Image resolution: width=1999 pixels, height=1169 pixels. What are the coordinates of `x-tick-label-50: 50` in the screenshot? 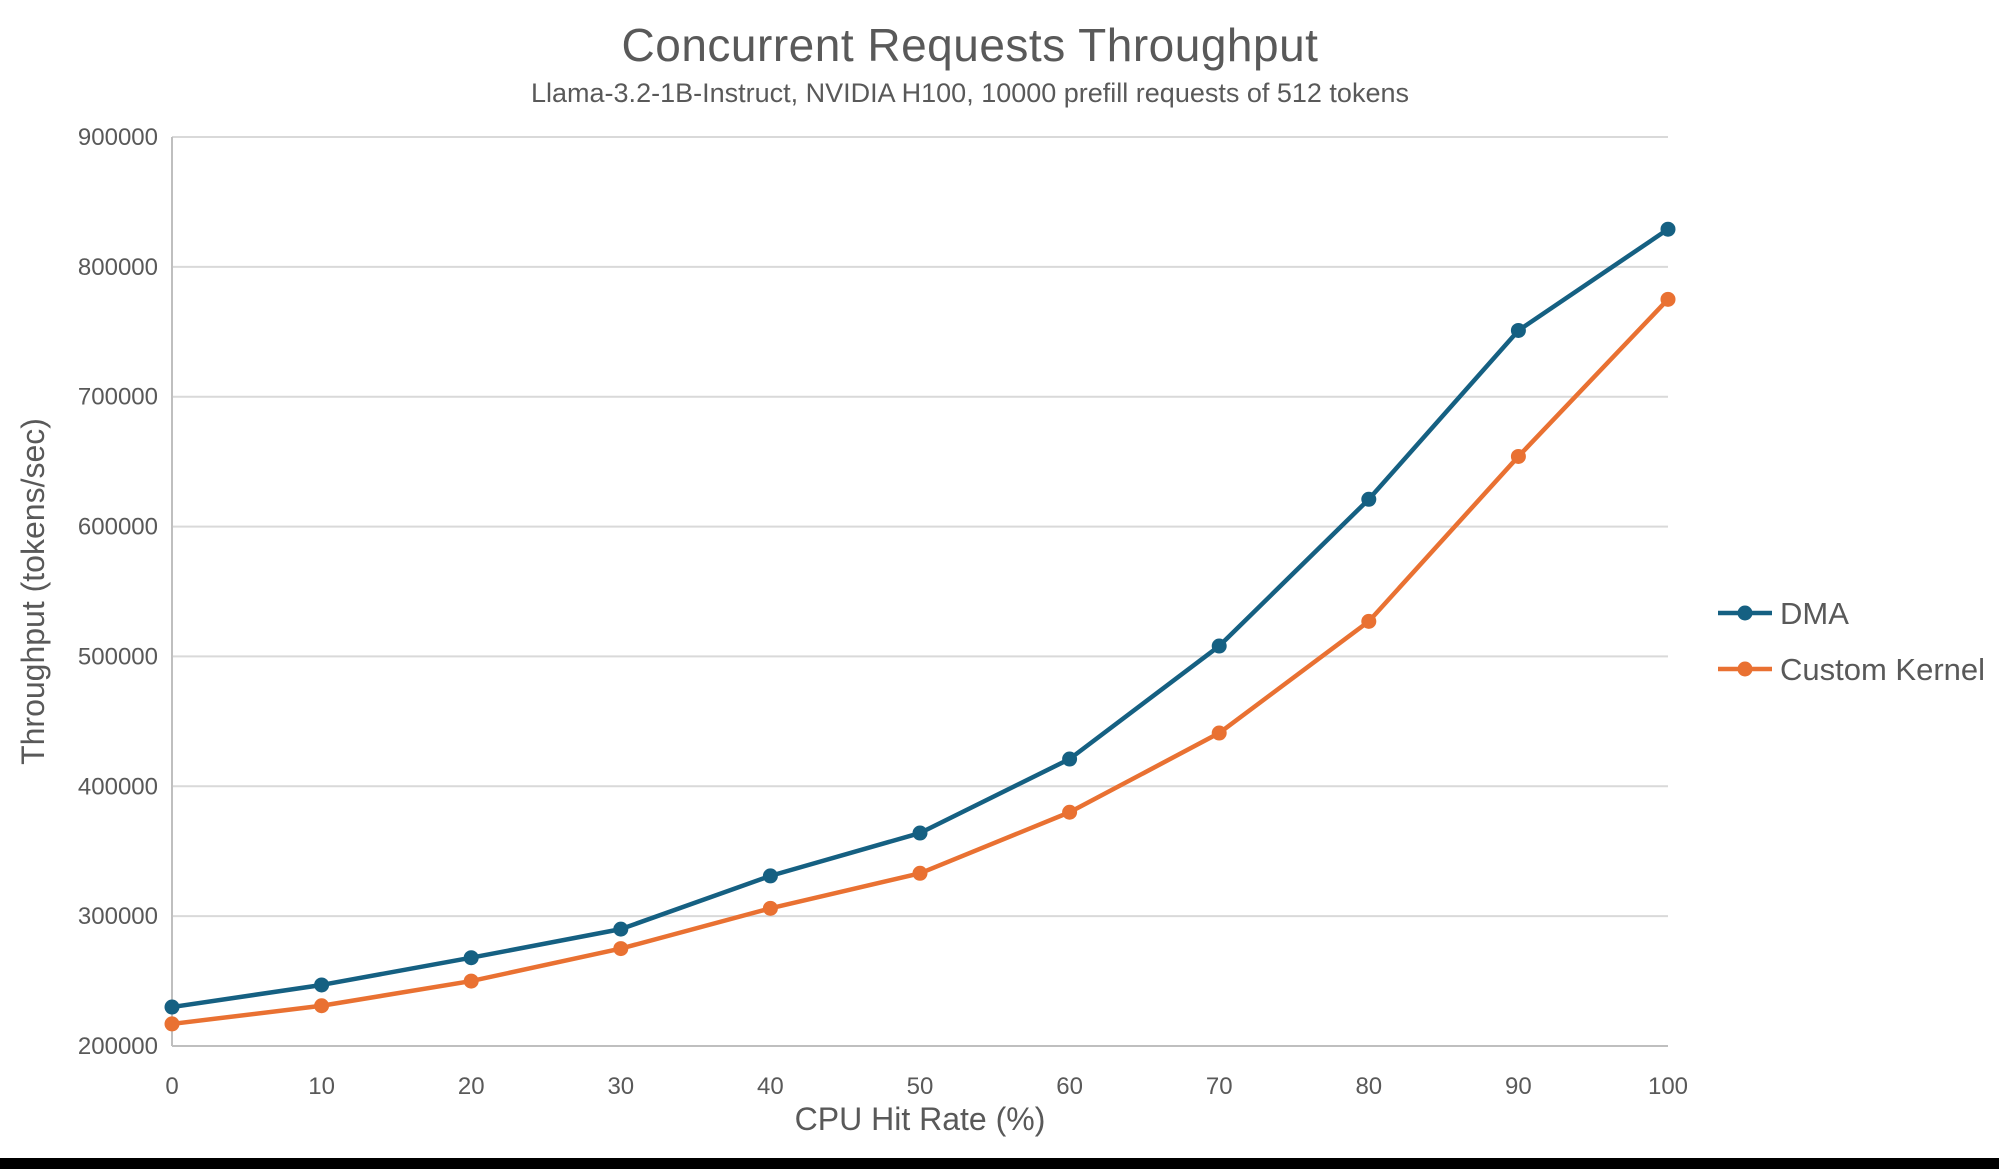 It's located at (920, 1086).